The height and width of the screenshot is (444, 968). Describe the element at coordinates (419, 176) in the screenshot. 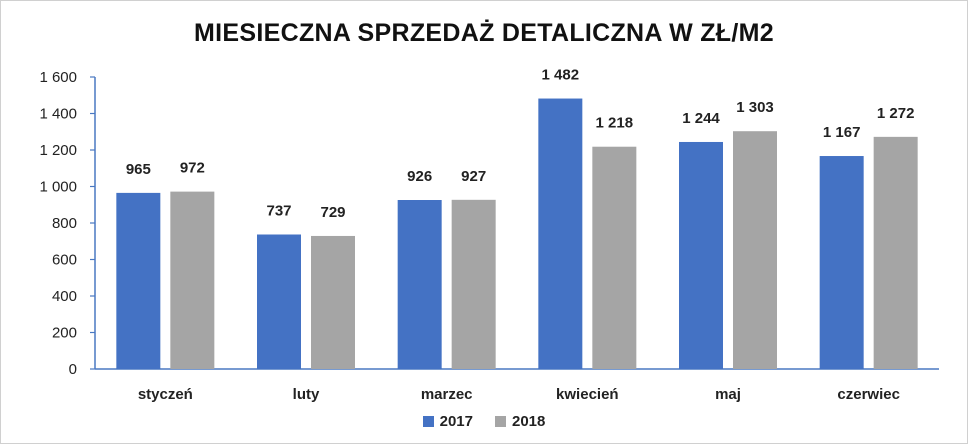

I see `data-label-2017-marzec: 926` at that location.